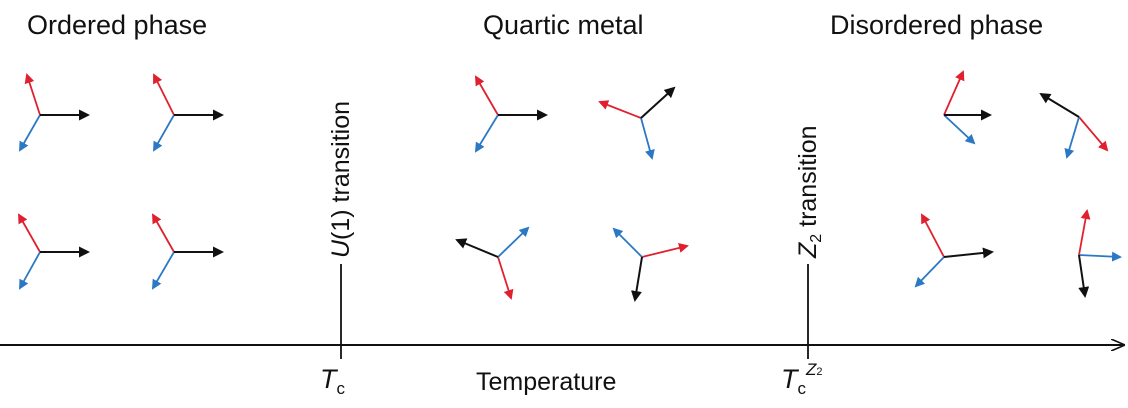 This screenshot has height=408, width=1128. Describe the element at coordinates (808, 250) in the screenshot. I see `z2-symbol: Z` at that location.